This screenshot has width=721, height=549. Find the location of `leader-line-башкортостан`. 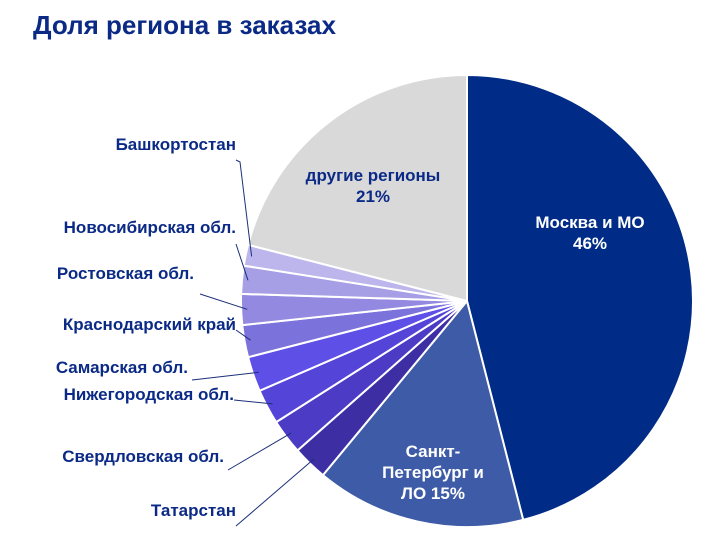

leader-line-башкортостан is located at coordinates (244, 208).